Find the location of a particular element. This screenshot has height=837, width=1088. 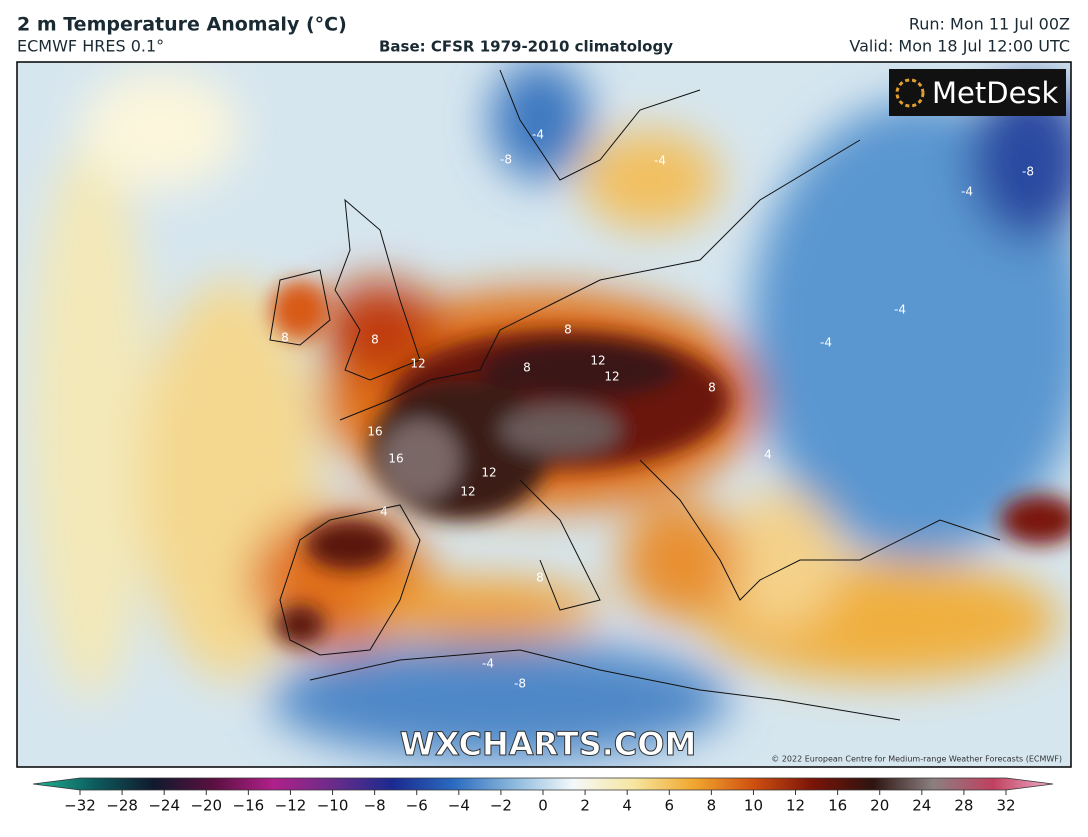

colorbar-tick-label: 6 is located at coordinates (669, 806).